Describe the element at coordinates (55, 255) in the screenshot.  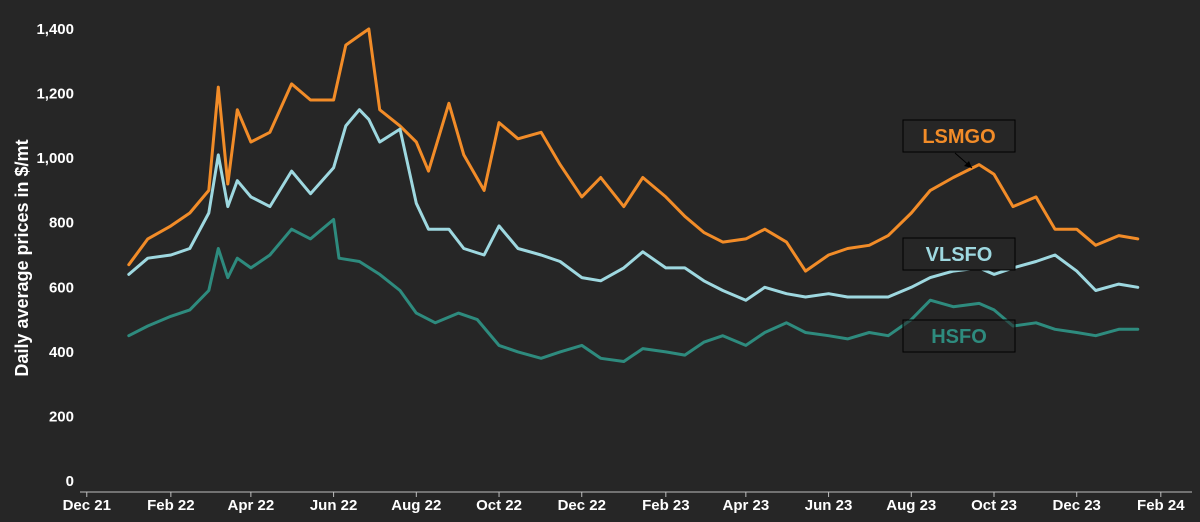
I see `y-axis: 0 200 400 600 800 1,000 1,200 1,400` at that location.